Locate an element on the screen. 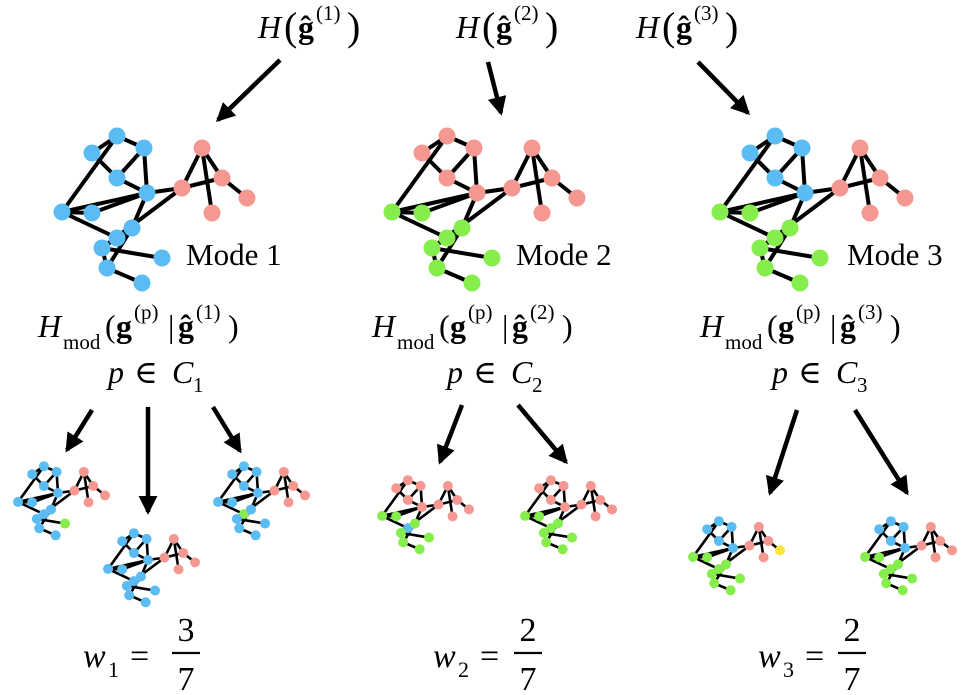 The image size is (962, 695). cluster-set-label-2: p ∈ C 2 is located at coordinates (494, 375).